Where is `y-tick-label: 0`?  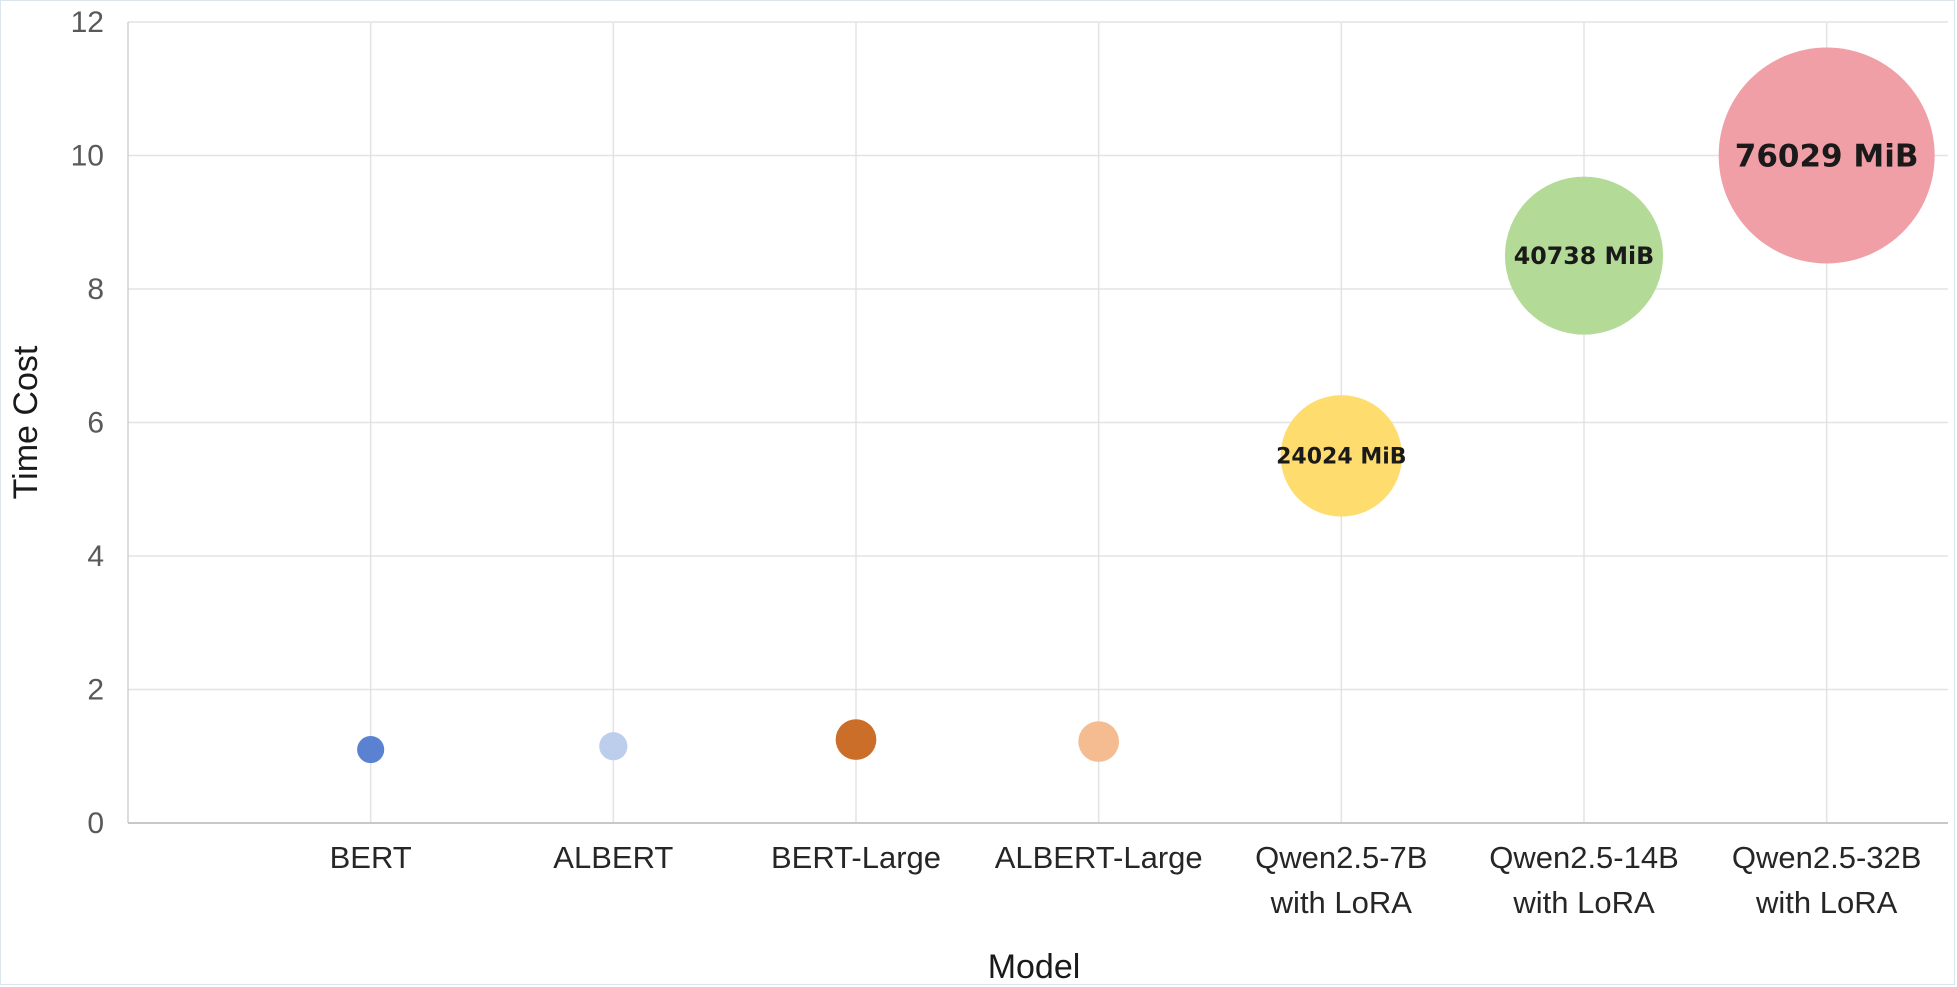 y-tick-label: 0 is located at coordinates (95, 823).